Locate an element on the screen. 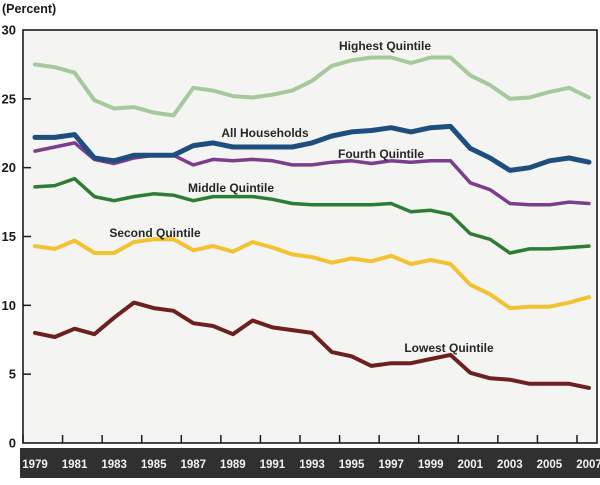 Image resolution: width=600 pixels, height=485 pixels. series-line-second-quintile is located at coordinates (312, 274).